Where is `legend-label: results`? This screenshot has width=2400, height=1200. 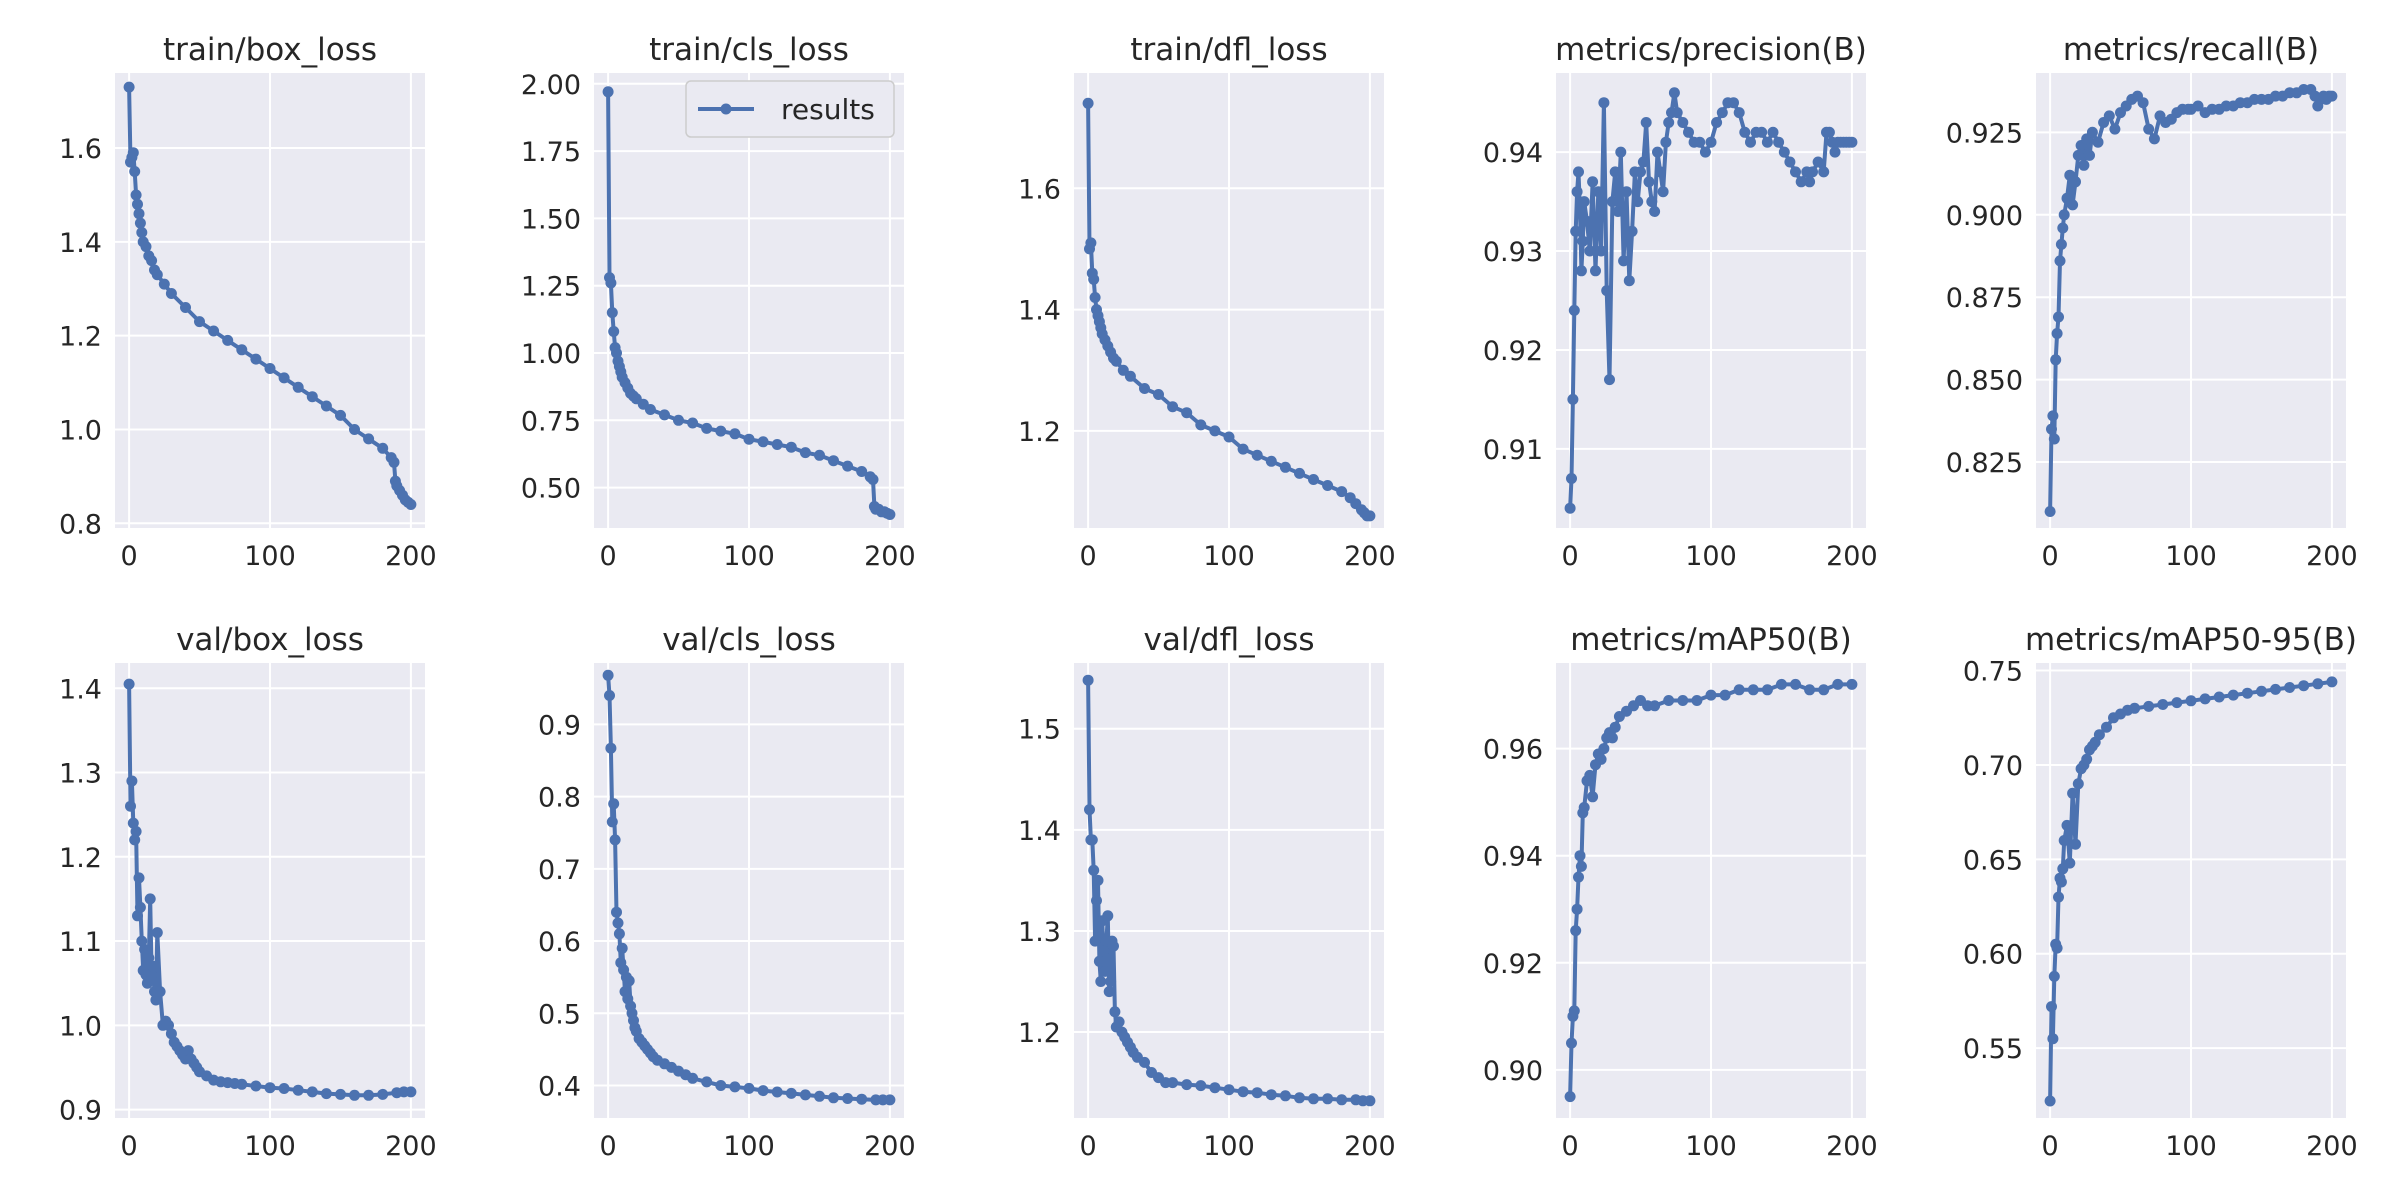
legend-label: results is located at coordinates (828, 109).